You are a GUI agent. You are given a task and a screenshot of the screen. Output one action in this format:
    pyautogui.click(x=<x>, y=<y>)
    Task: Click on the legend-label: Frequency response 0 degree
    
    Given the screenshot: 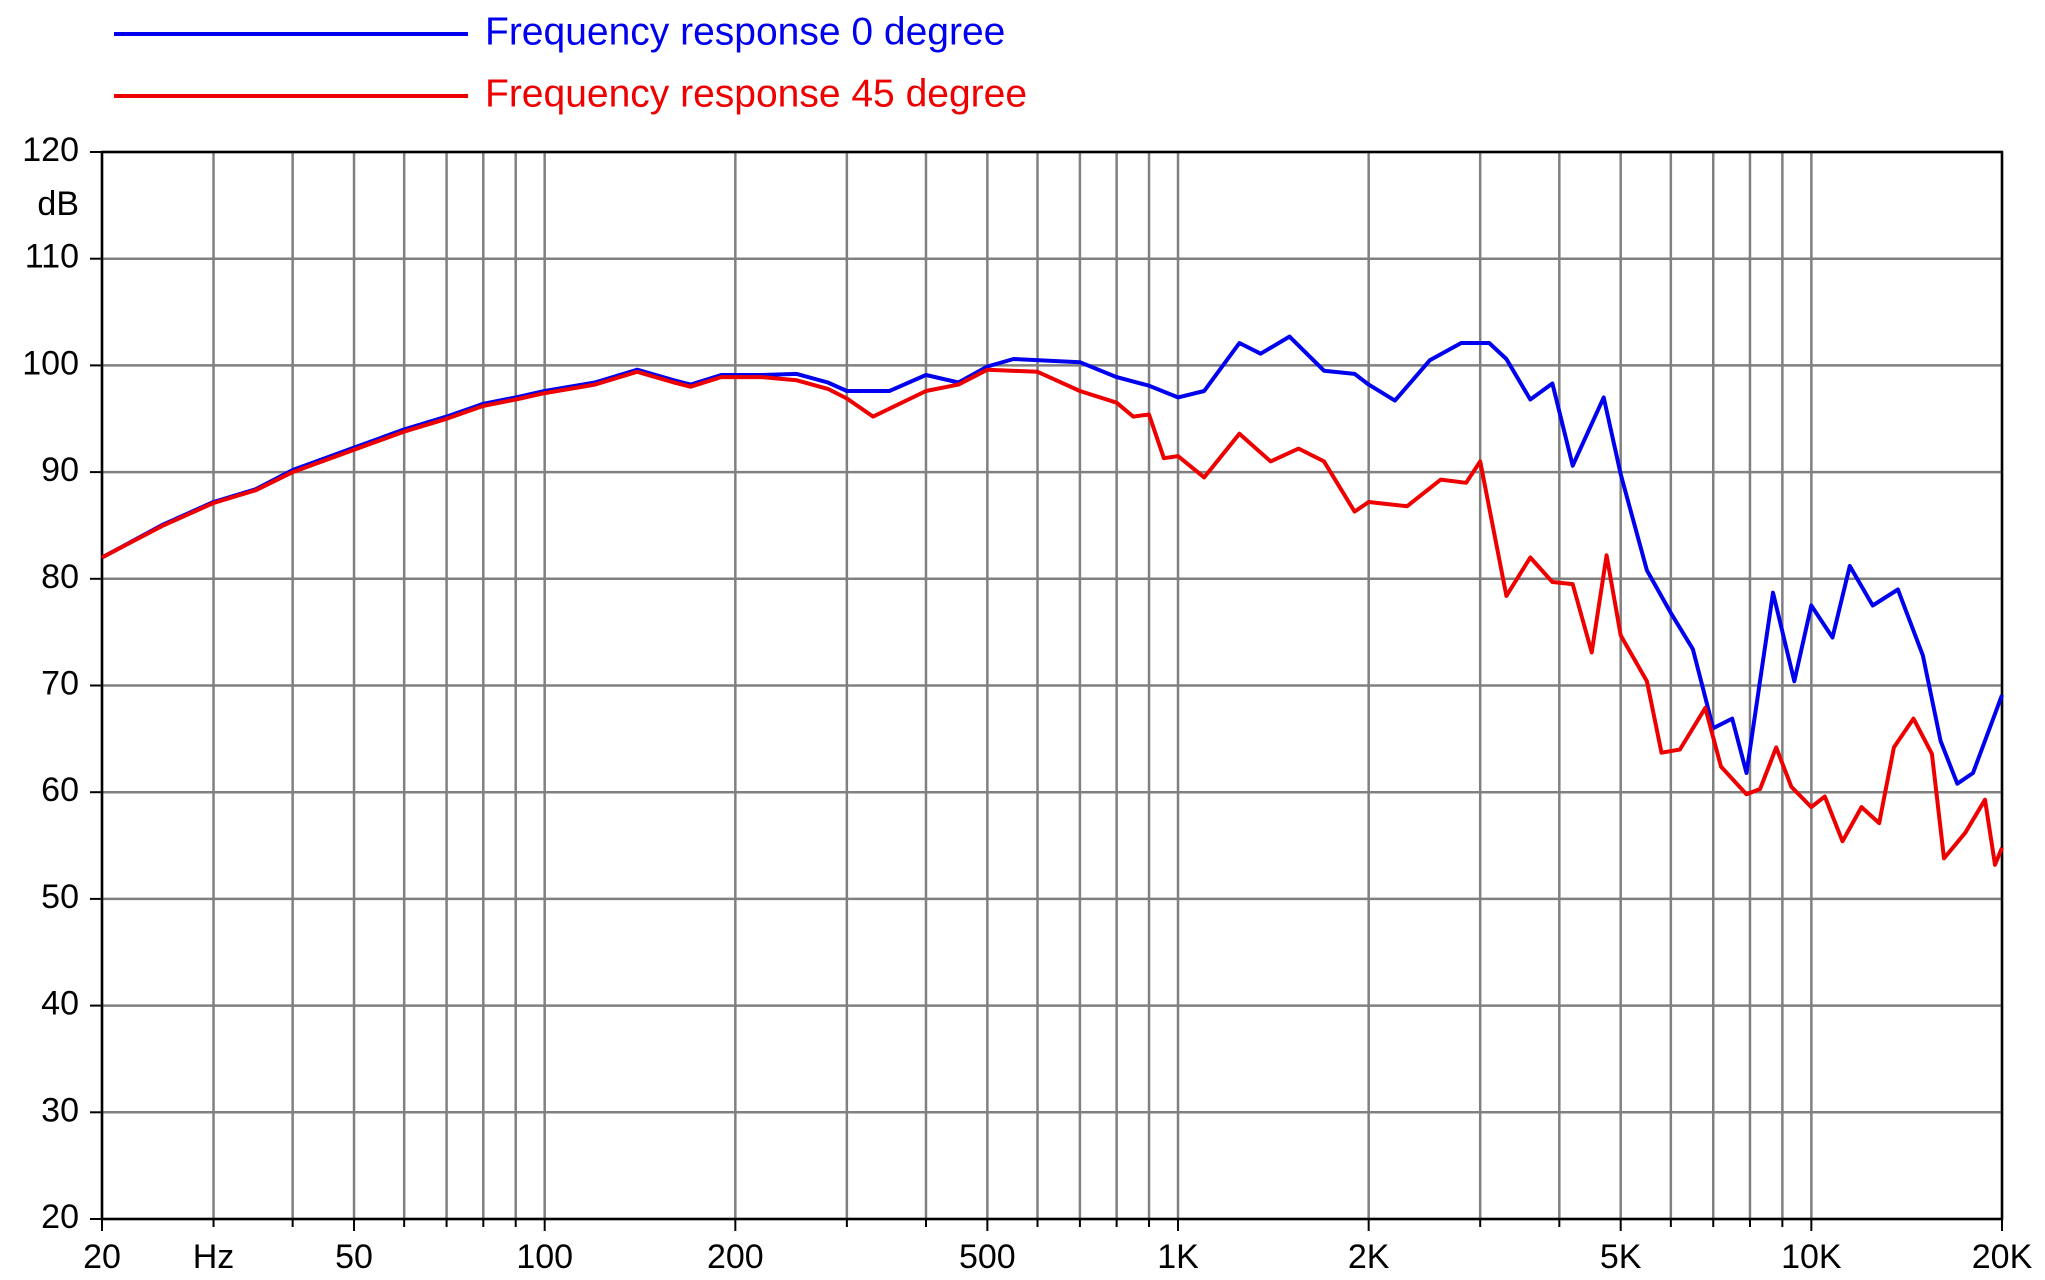 What is the action you would take?
    pyautogui.click(x=745, y=31)
    